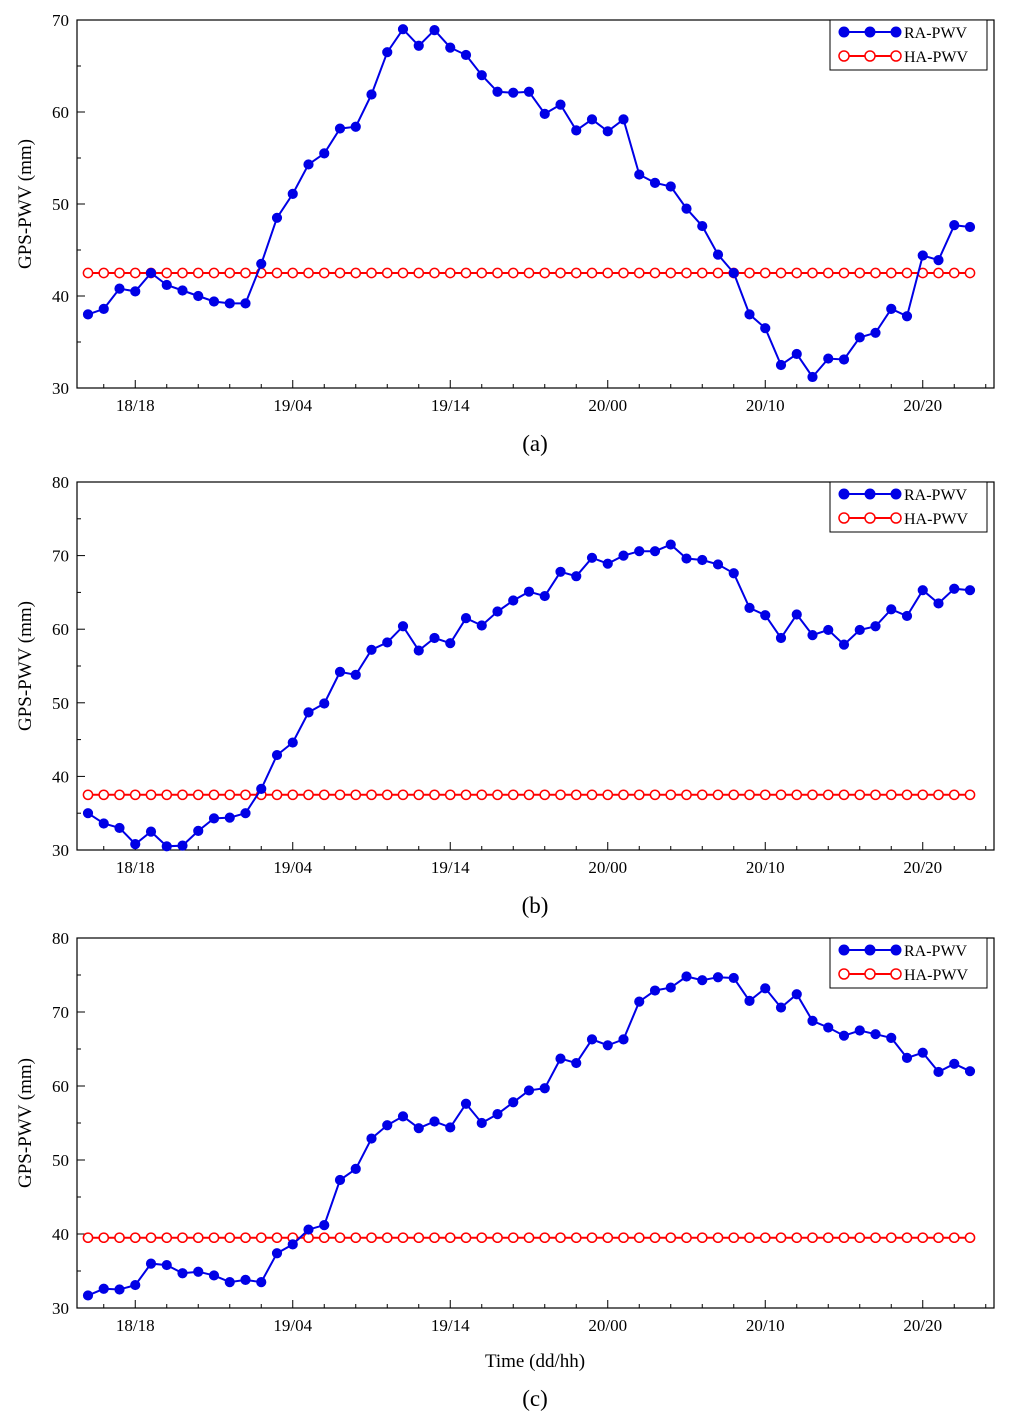  I want to click on ha-pwv-series, so click(529, 273).